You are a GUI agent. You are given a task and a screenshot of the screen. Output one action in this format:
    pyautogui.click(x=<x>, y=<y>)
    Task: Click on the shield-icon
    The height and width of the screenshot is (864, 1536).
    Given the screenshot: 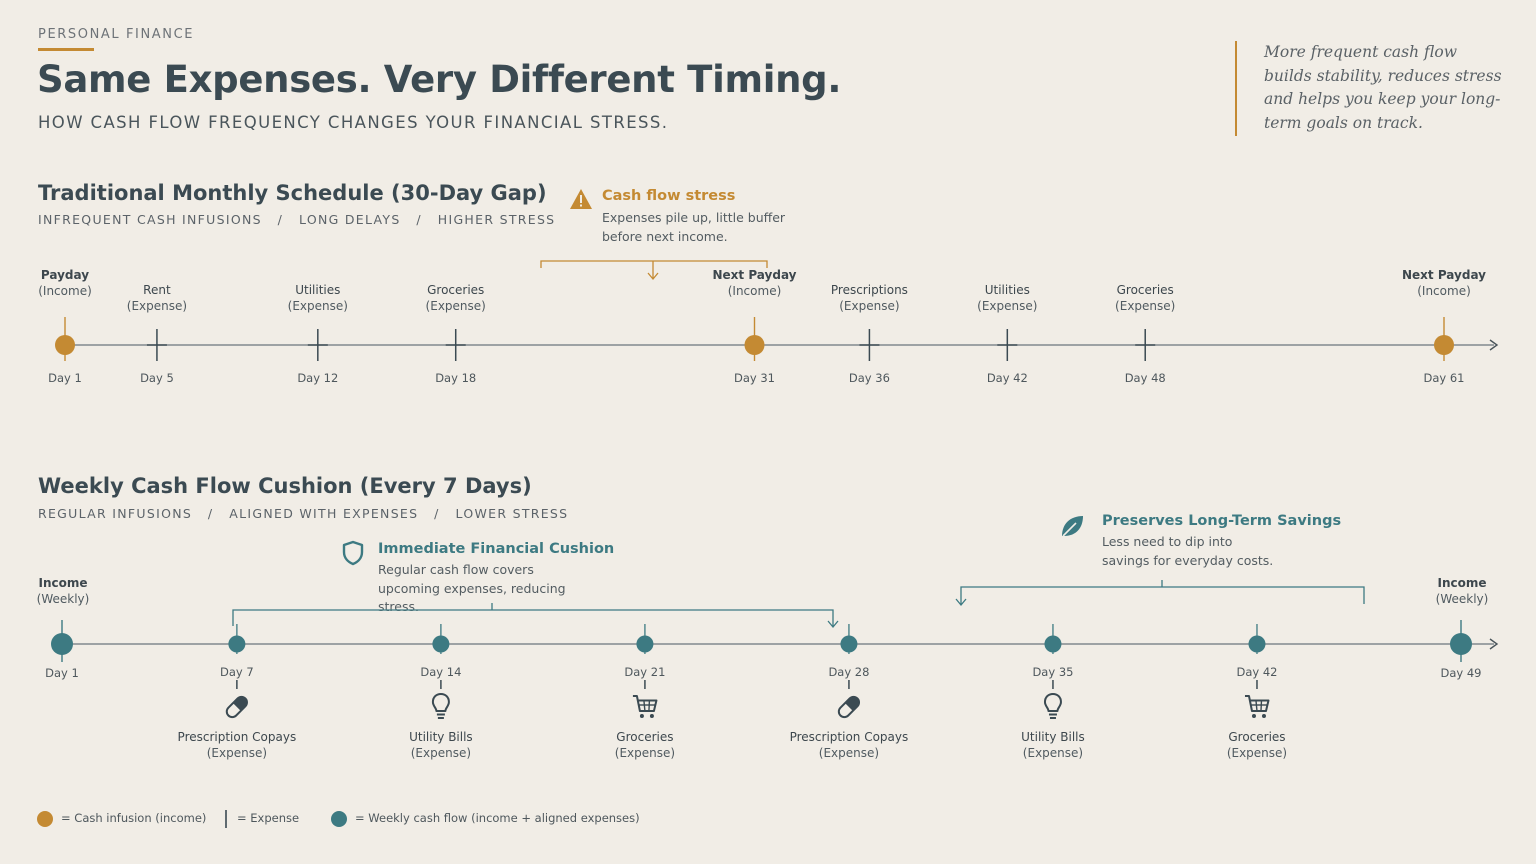 What is the action you would take?
    pyautogui.click(x=353, y=555)
    